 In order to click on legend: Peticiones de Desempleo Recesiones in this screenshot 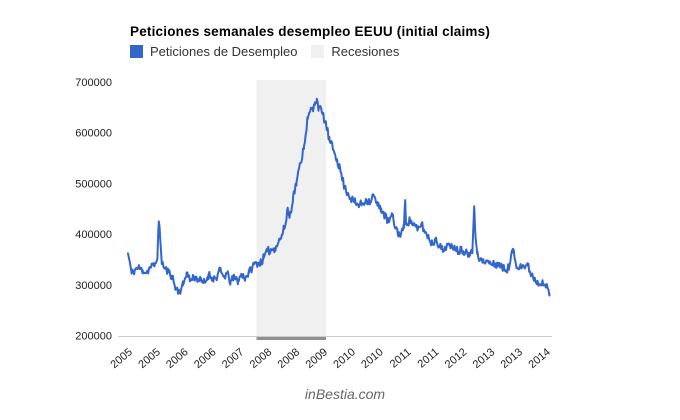, I will do `click(264, 51)`.